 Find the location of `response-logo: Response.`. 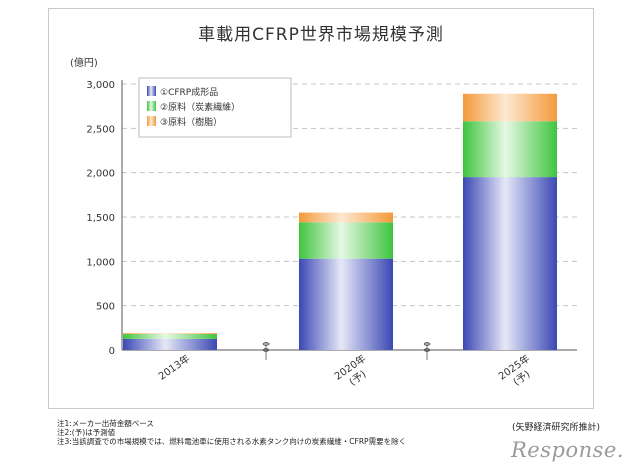

response-logo: Response. is located at coordinates (567, 450).